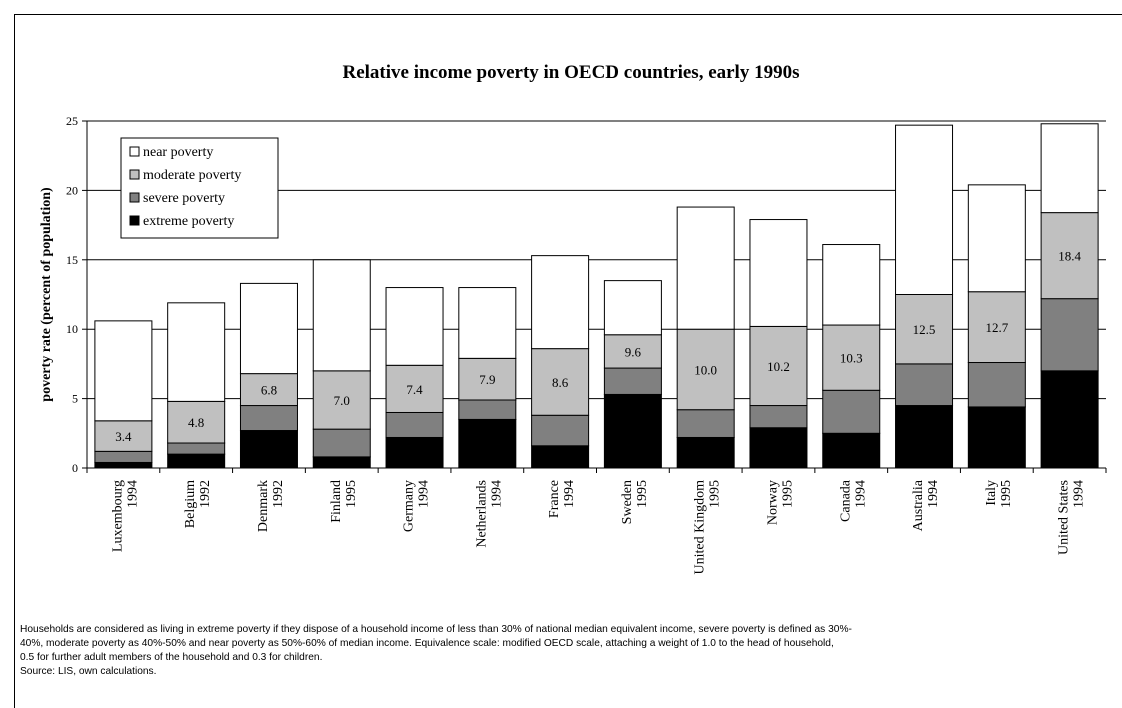 The width and height of the screenshot is (1122, 708). I want to click on y-axis-title: poverty rate (percent of population), so click(46, 294).